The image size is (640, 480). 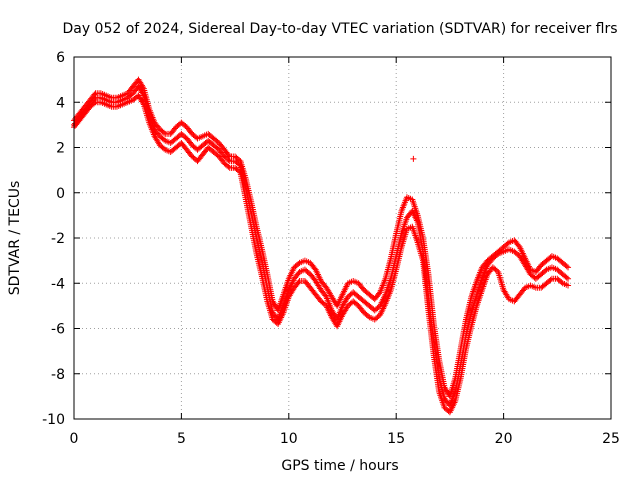 What do you see at coordinates (339, 466) in the screenshot?
I see `x-axis-label: GPS time / hours` at bounding box center [339, 466].